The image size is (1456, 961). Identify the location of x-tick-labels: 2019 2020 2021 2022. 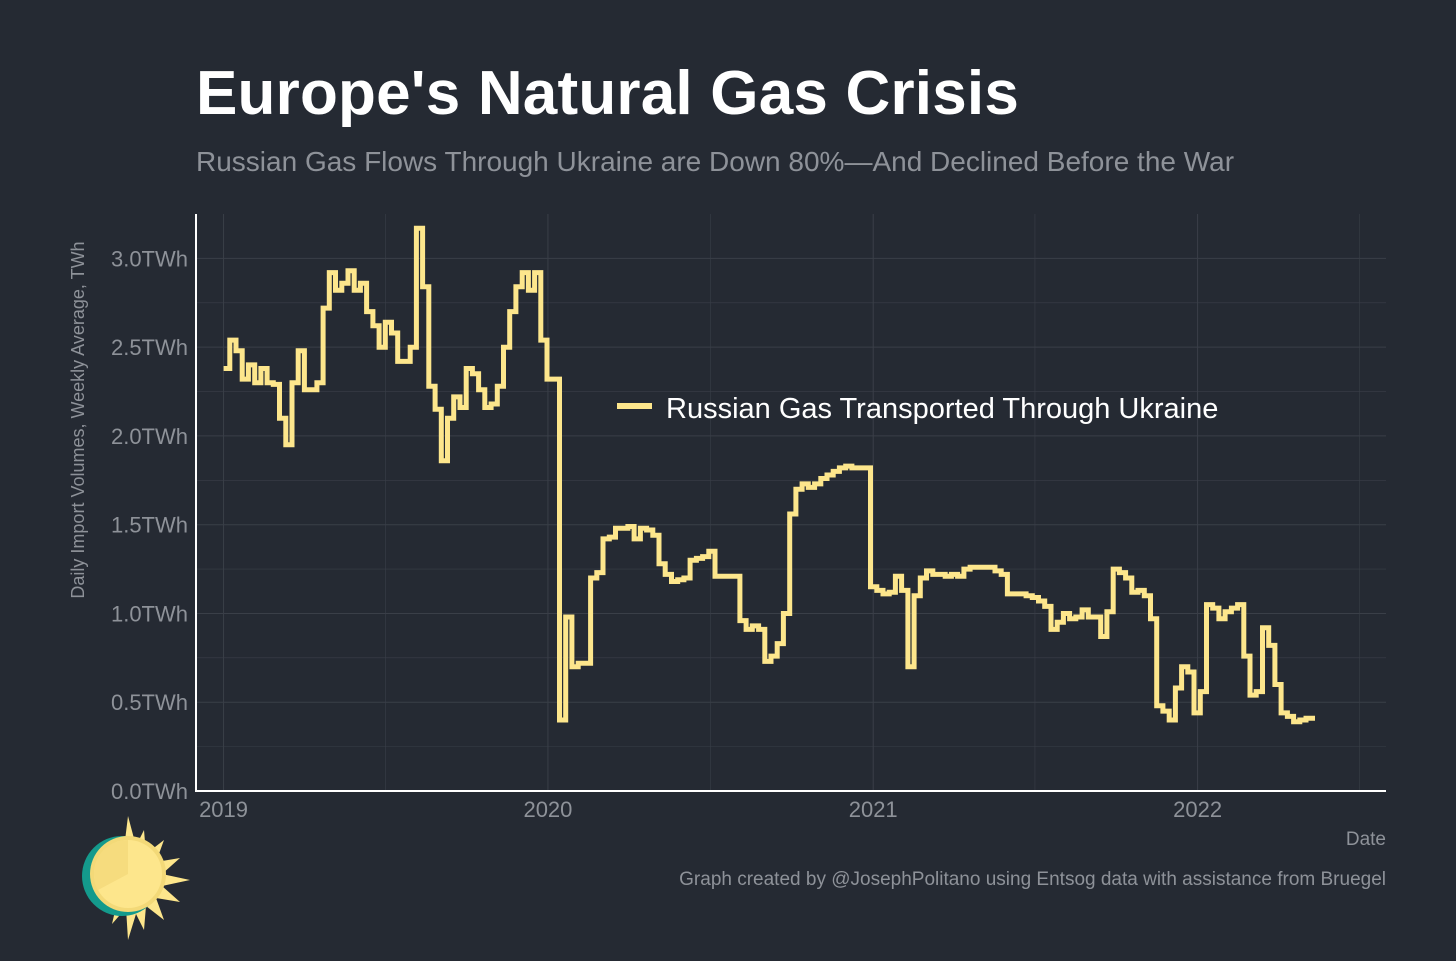
(710, 809).